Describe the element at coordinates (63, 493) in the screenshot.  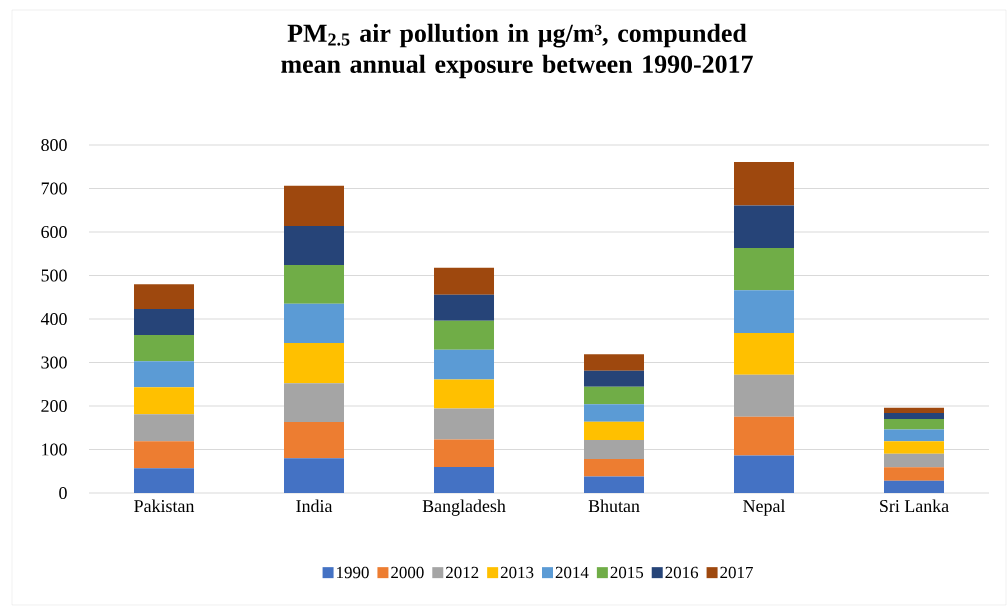
I see `y-tick-label: 0` at that location.